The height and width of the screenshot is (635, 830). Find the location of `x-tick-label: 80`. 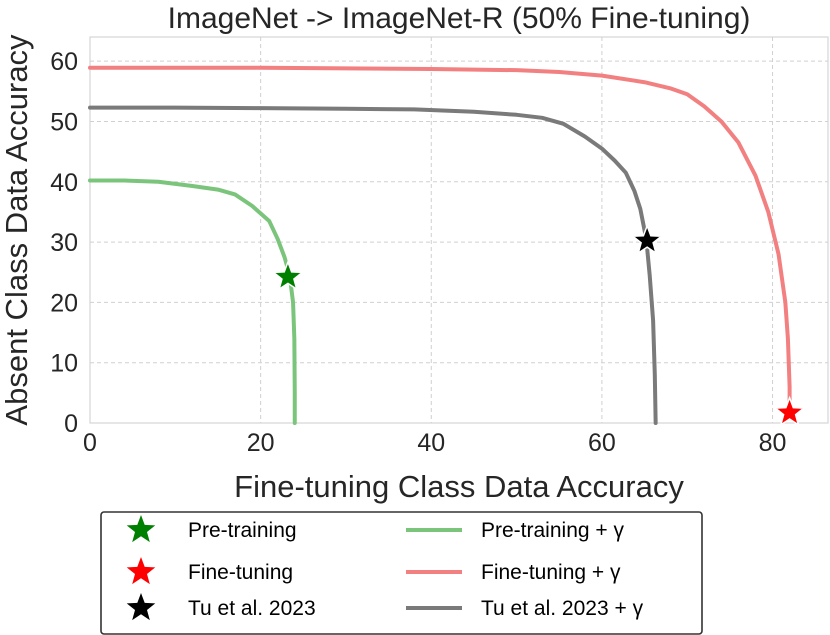

x-tick-label: 80 is located at coordinates (773, 443).